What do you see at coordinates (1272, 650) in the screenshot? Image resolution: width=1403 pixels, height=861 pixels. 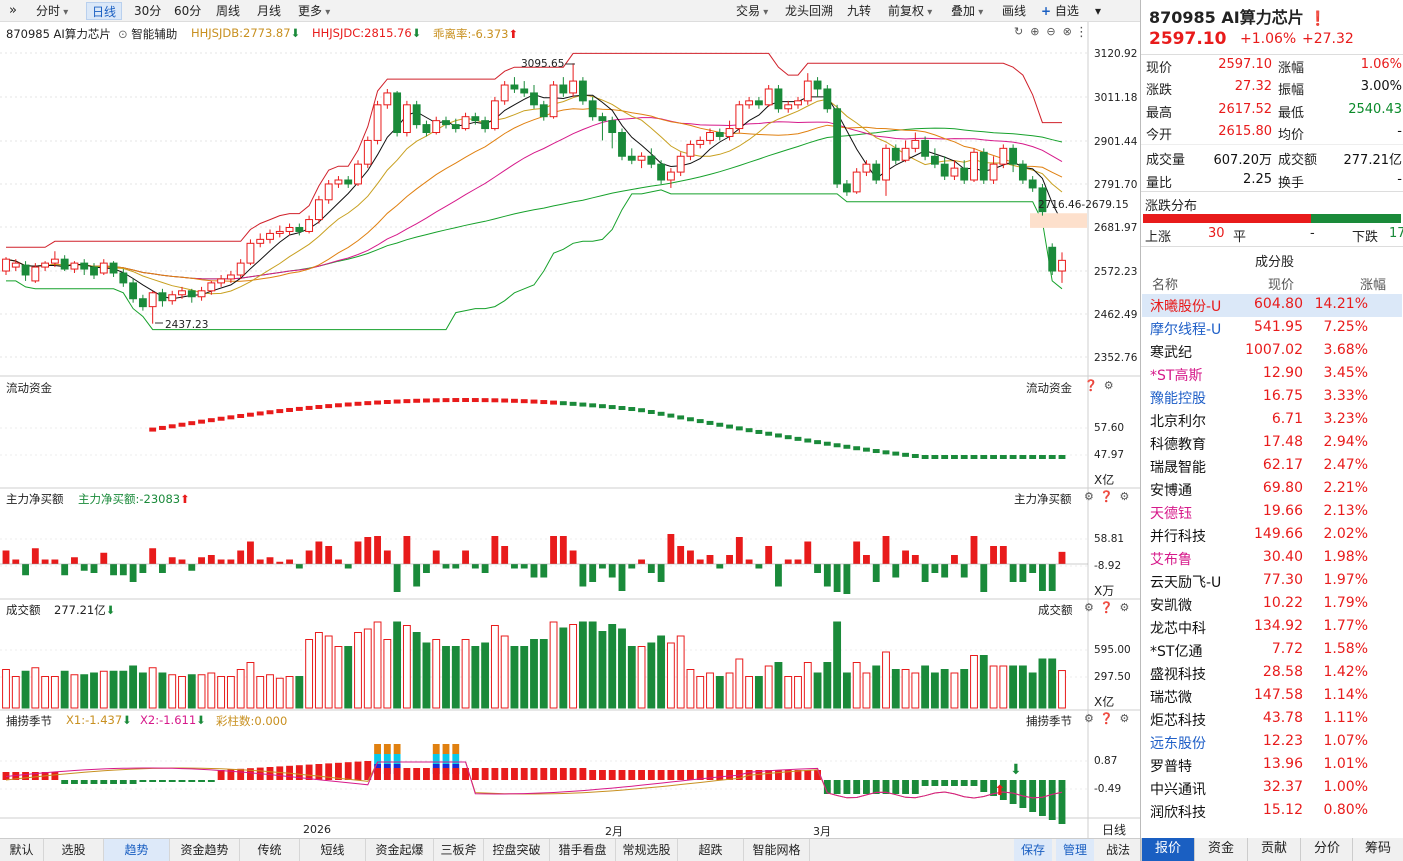 I see `list-item: *ST亿通 7.72 1.58%` at bounding box center [1272, 650].